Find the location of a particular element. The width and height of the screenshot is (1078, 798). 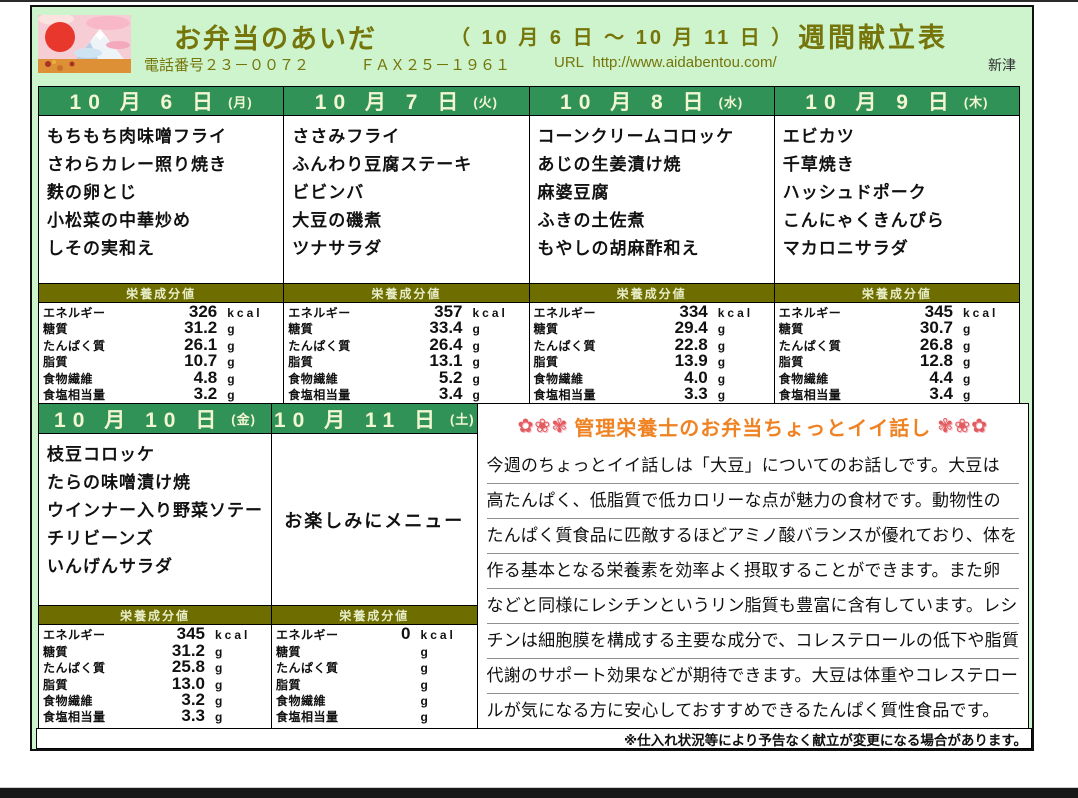

nutrition-row: 脂質 13.1 g is located at coordinates (385, 361).